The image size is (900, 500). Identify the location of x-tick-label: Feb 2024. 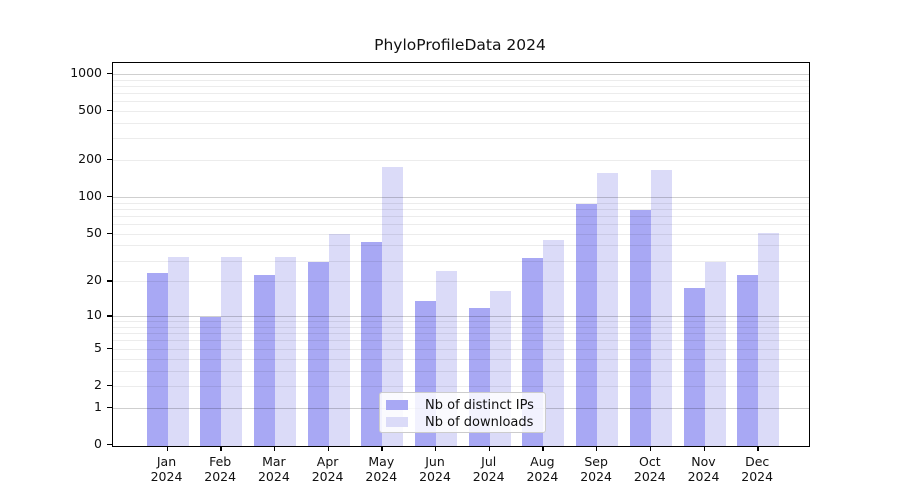
(220, 469).